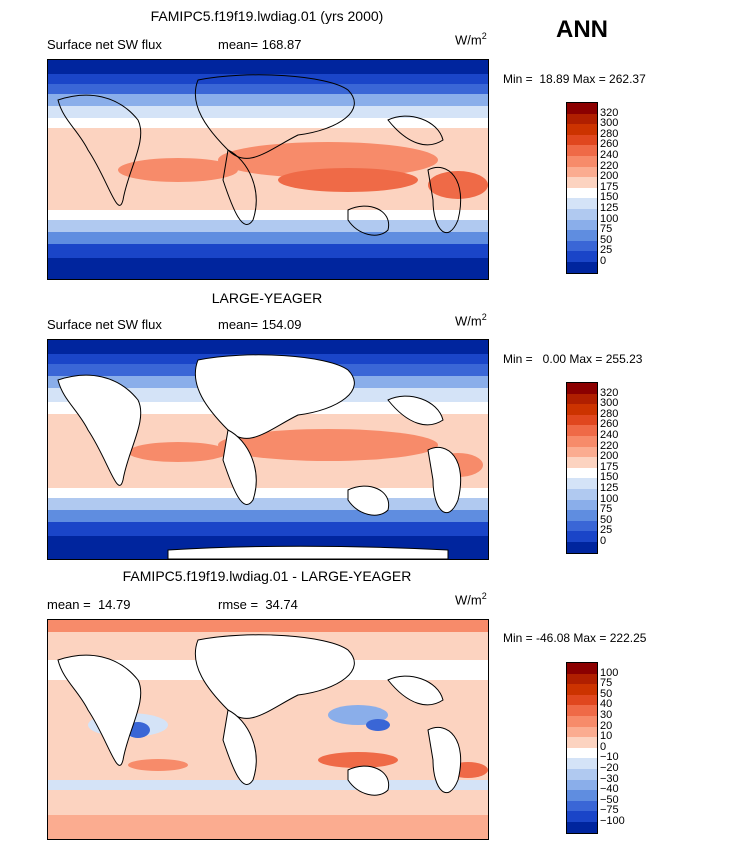 Image resolution: width=733 pixels, height=850 pixels. Describe the element at coordinates (267, 298) in the screenshot. I see `panel2-title: LARGE-YEAGER` at that location.